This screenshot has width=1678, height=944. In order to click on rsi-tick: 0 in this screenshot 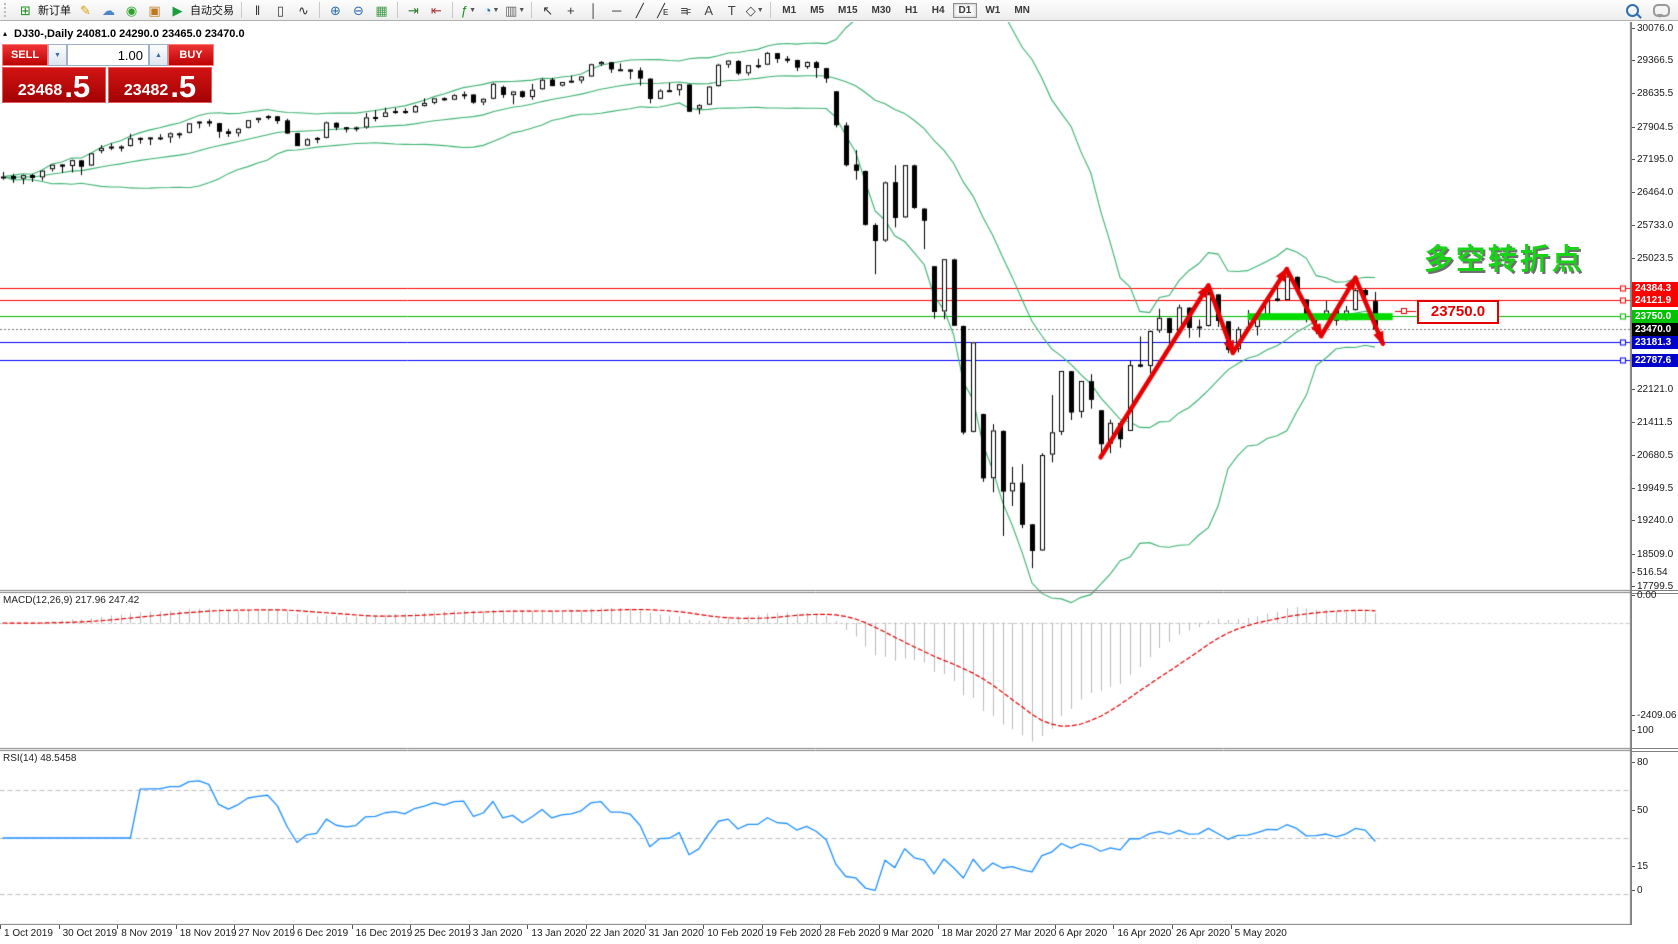, I will do `click(1637, 890)`.